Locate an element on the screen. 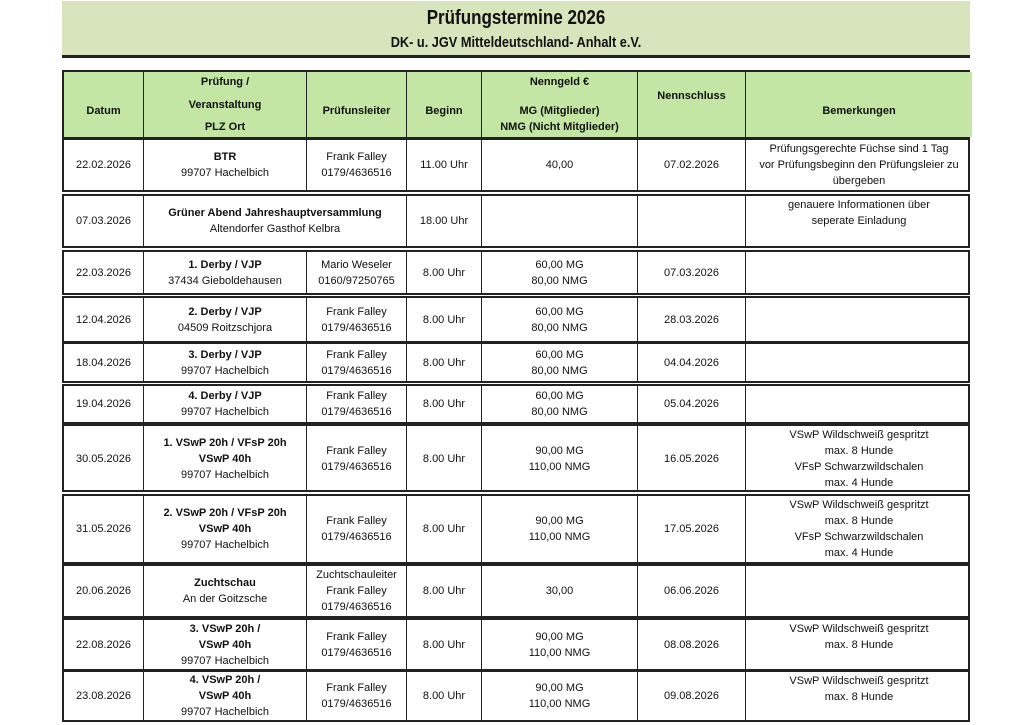  date-text: 22.08.2026 is located at coordinates (103, 644).